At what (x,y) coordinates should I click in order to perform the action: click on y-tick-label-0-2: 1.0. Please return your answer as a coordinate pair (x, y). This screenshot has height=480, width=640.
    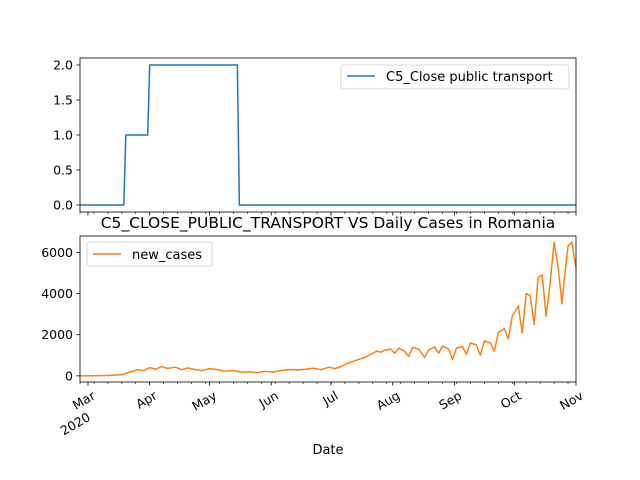
    Looking at the image, I should click on (63, 135).